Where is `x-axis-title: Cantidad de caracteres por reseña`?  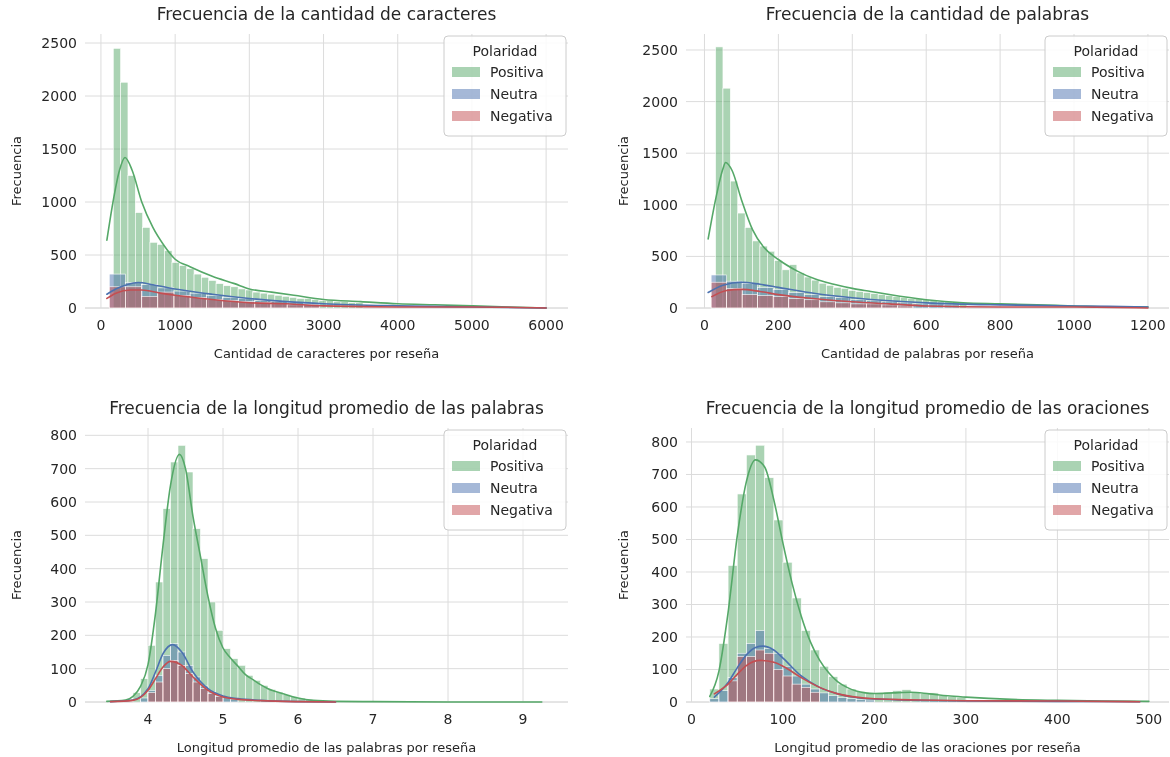
x-axis-title: Cantidad de caracteres por reseña is located at coordinates (326, 353).